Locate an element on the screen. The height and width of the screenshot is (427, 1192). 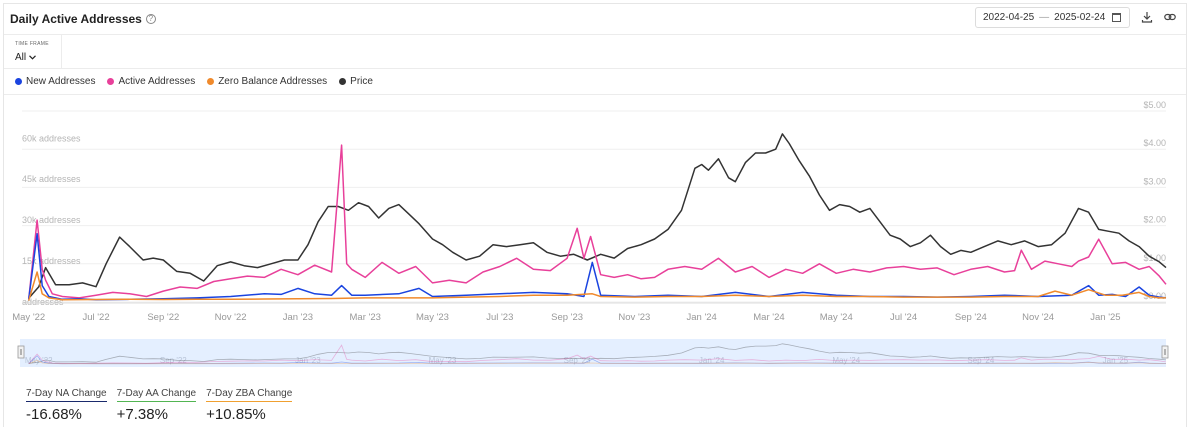
x-tick-label: Jul '24 is located at coordinates (903, 317).